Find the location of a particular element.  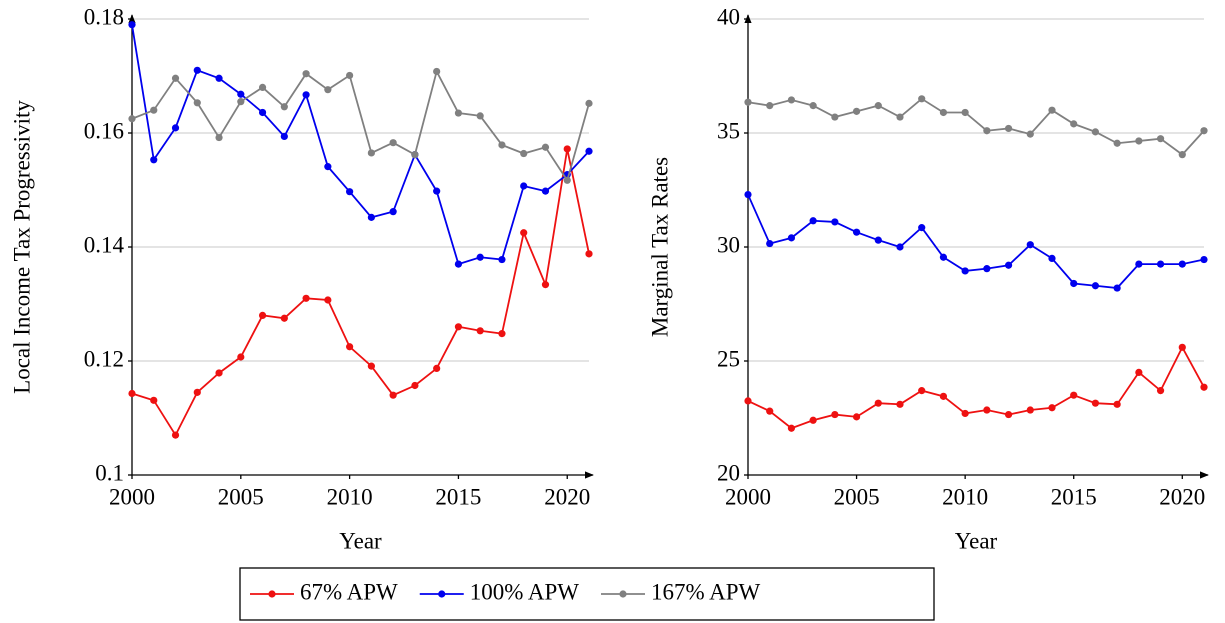

y-axis-label: Local Income Tax Progressivity is located at coordinates (21, 247).